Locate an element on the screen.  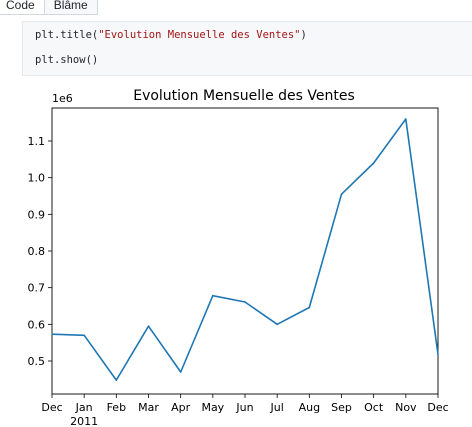
x-year-label: 2011 is located at coordinates (84, 421).